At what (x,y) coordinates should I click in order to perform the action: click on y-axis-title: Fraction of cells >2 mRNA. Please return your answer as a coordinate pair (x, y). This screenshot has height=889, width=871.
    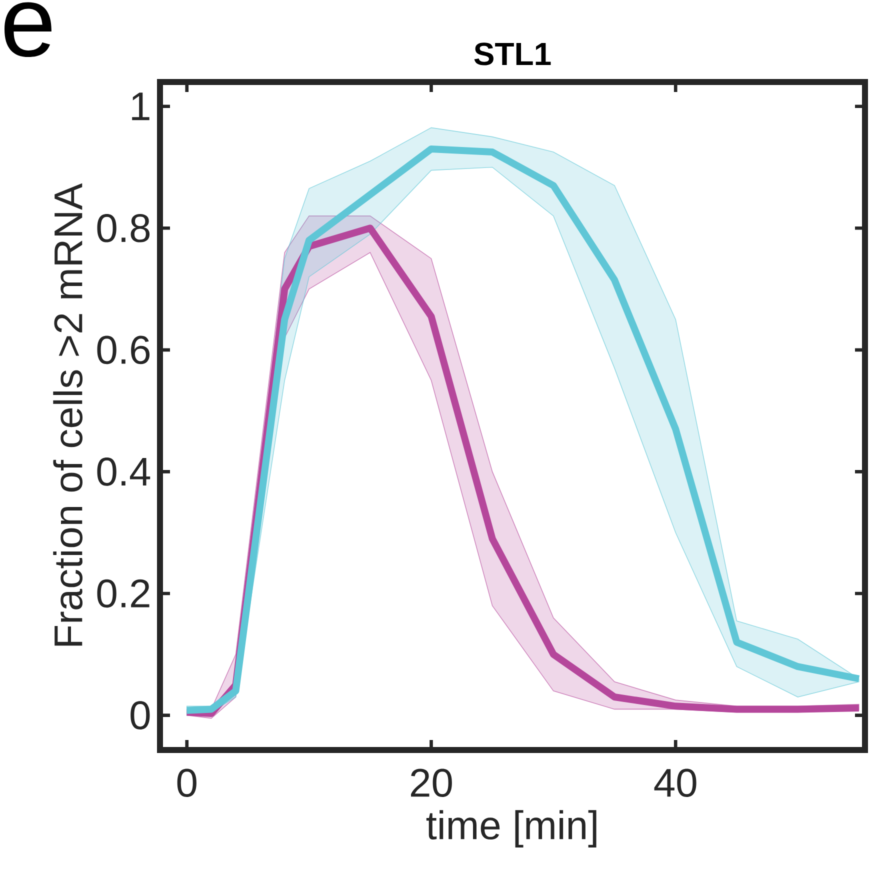
    Looking at the image, I should click on (68, 414).